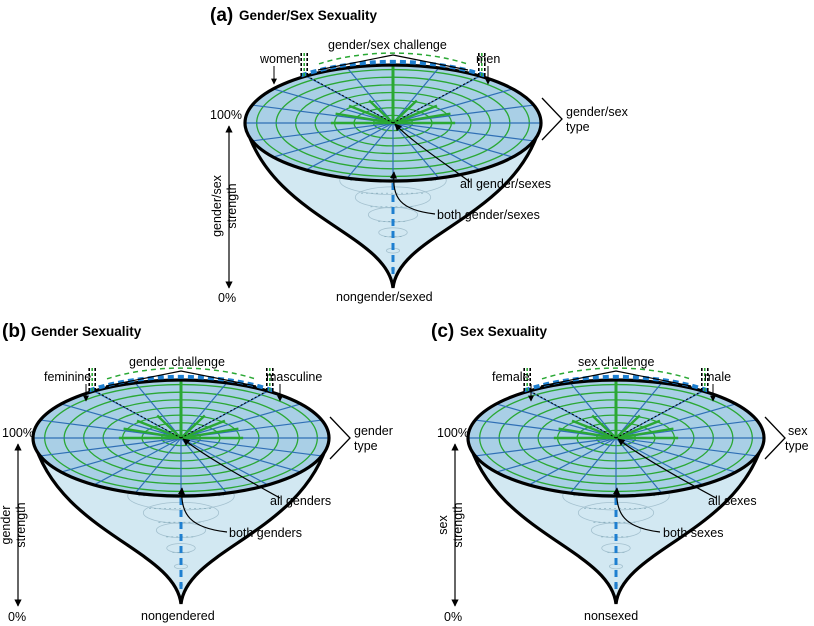  Describe the element at coordinates (265, 533) in the screenshot. I see `both-label: both genders` at that location.